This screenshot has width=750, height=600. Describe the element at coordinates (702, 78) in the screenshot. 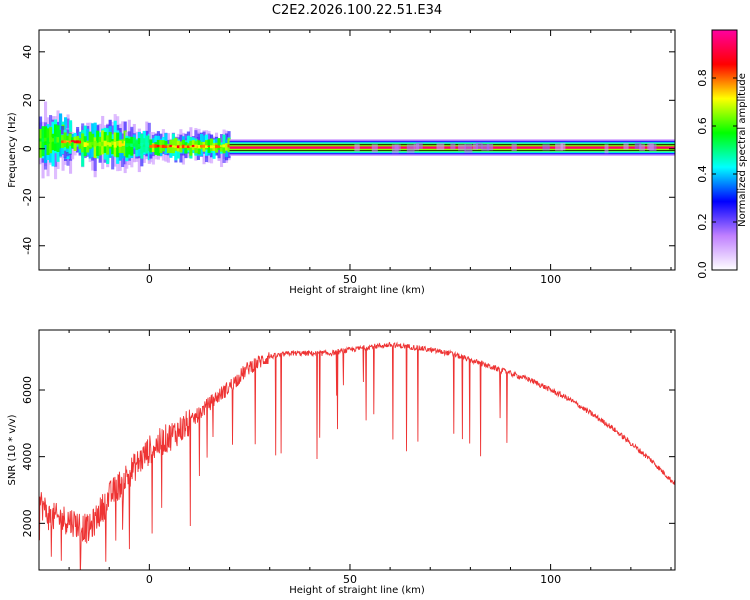

I see `colorbar-tick-label: 0.8` at that location.